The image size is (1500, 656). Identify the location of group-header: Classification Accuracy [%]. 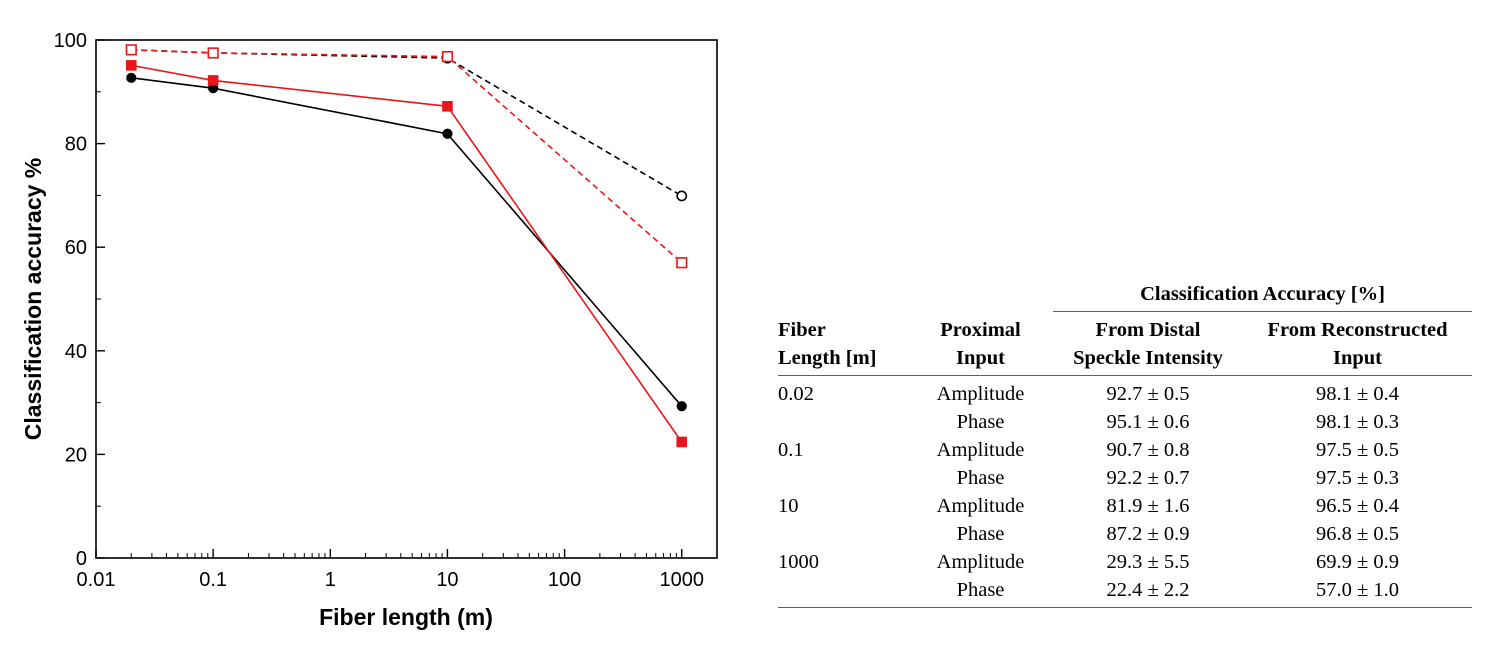
(1262, 296).